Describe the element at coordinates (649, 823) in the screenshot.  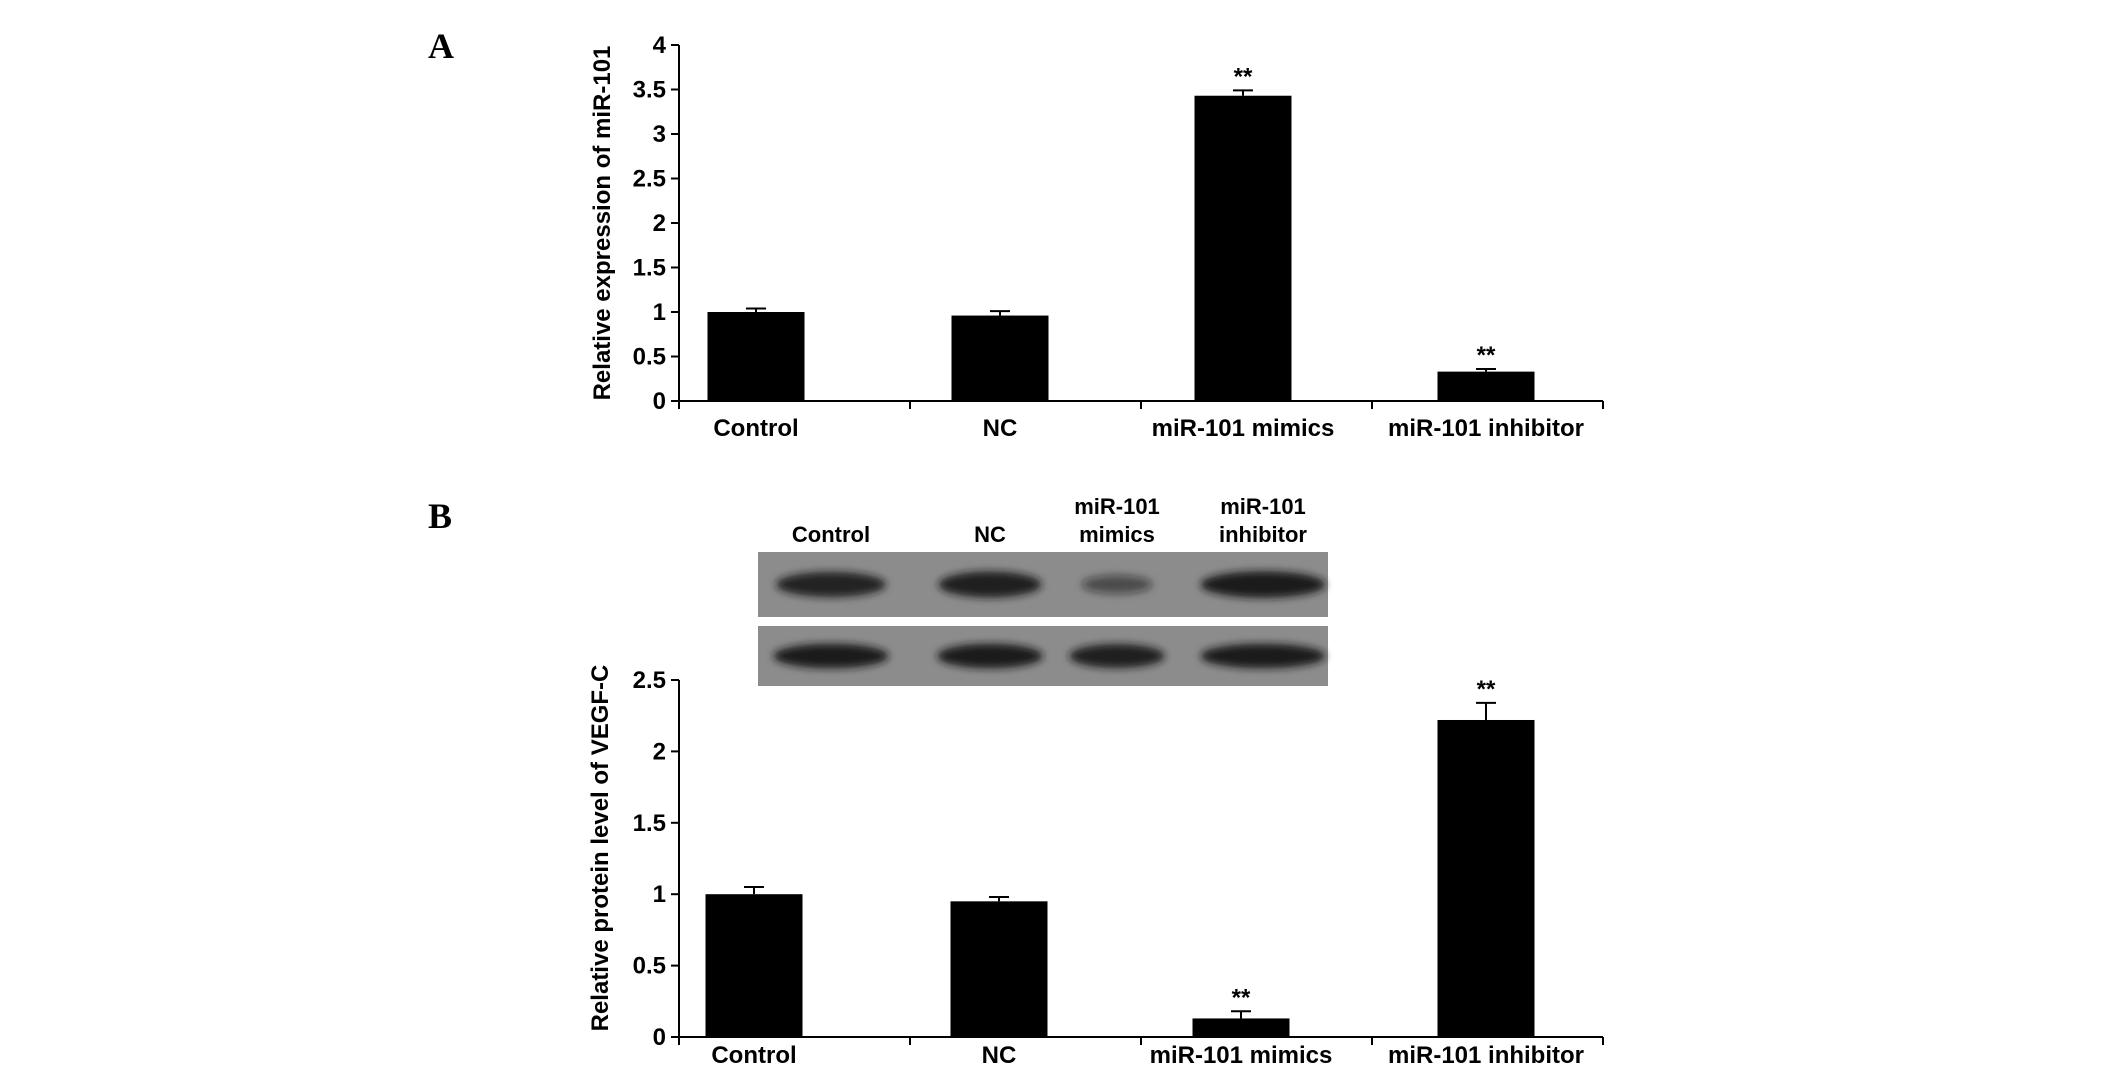
I see `chart-b-y-tick-label: 1.5` at that location.